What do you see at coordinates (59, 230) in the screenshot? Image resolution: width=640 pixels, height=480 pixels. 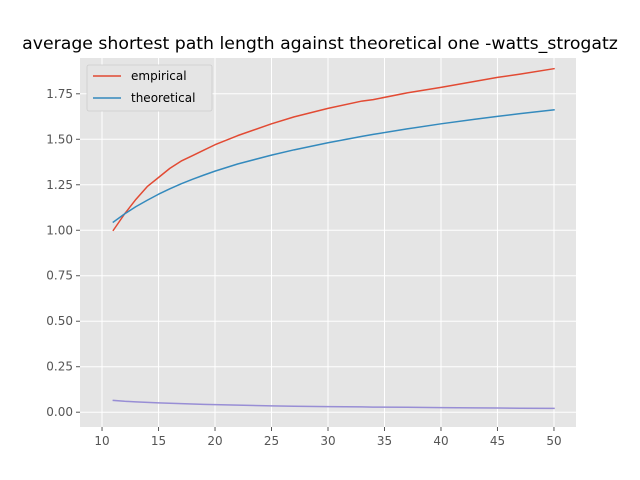 I see `y-tick-label: 1.00` at bounding box center [59, 230].